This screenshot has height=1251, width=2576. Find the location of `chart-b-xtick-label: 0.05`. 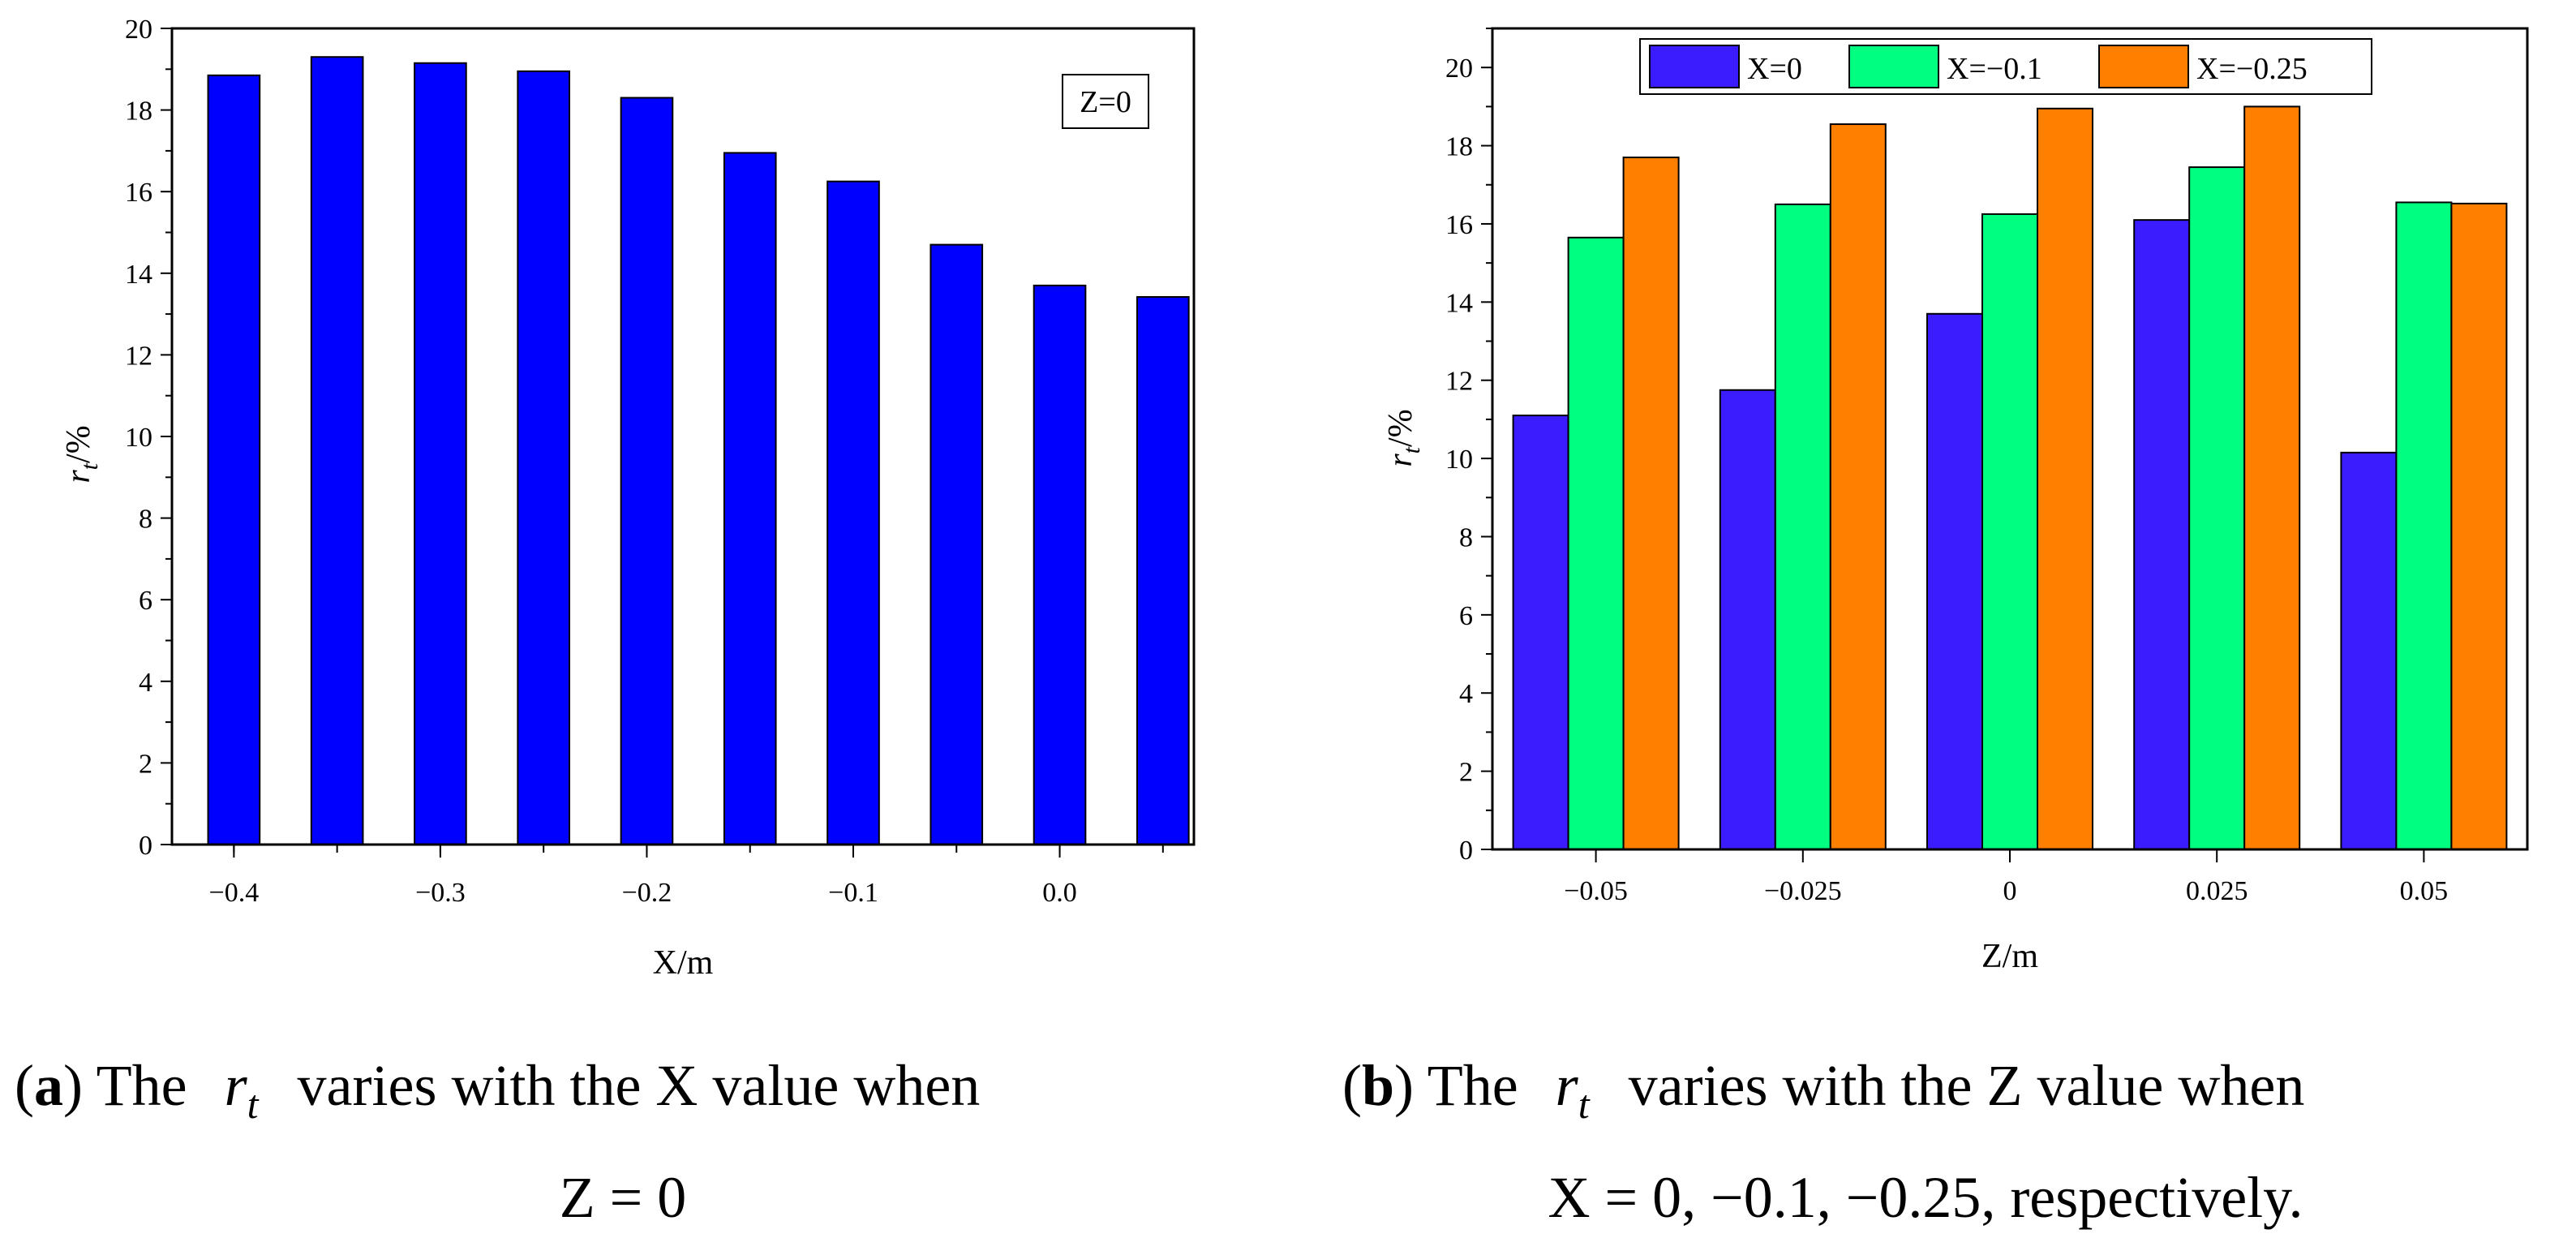

chart-b-xtick-label: 0.05 is located at coordinates (2424, 891).